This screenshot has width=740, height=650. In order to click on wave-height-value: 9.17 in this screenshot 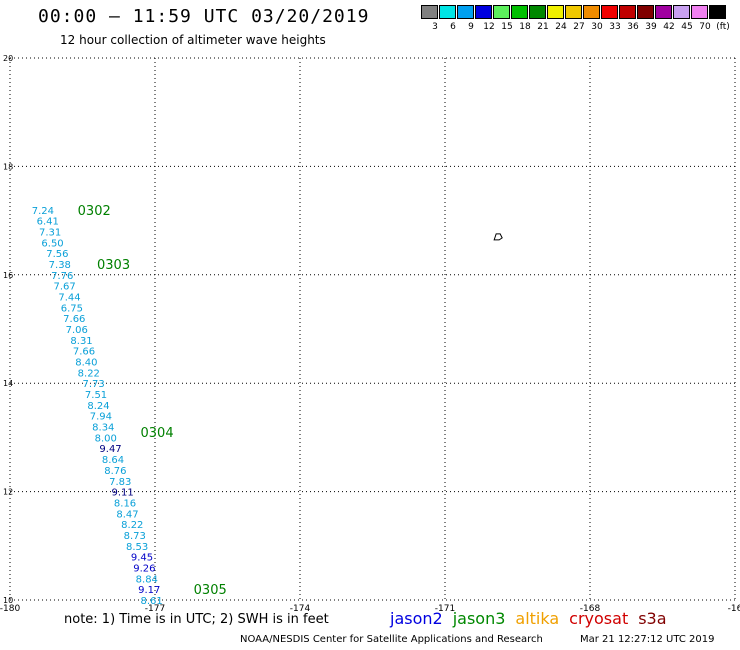, I will do `click(149, 590)`.